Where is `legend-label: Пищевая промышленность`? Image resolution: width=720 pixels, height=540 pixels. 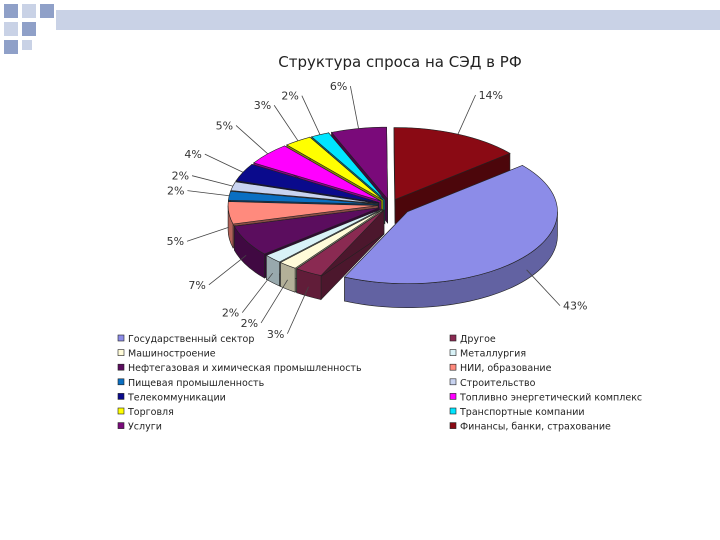
legend-label: Пищевая промышленность is located at coordinates (196, 383).